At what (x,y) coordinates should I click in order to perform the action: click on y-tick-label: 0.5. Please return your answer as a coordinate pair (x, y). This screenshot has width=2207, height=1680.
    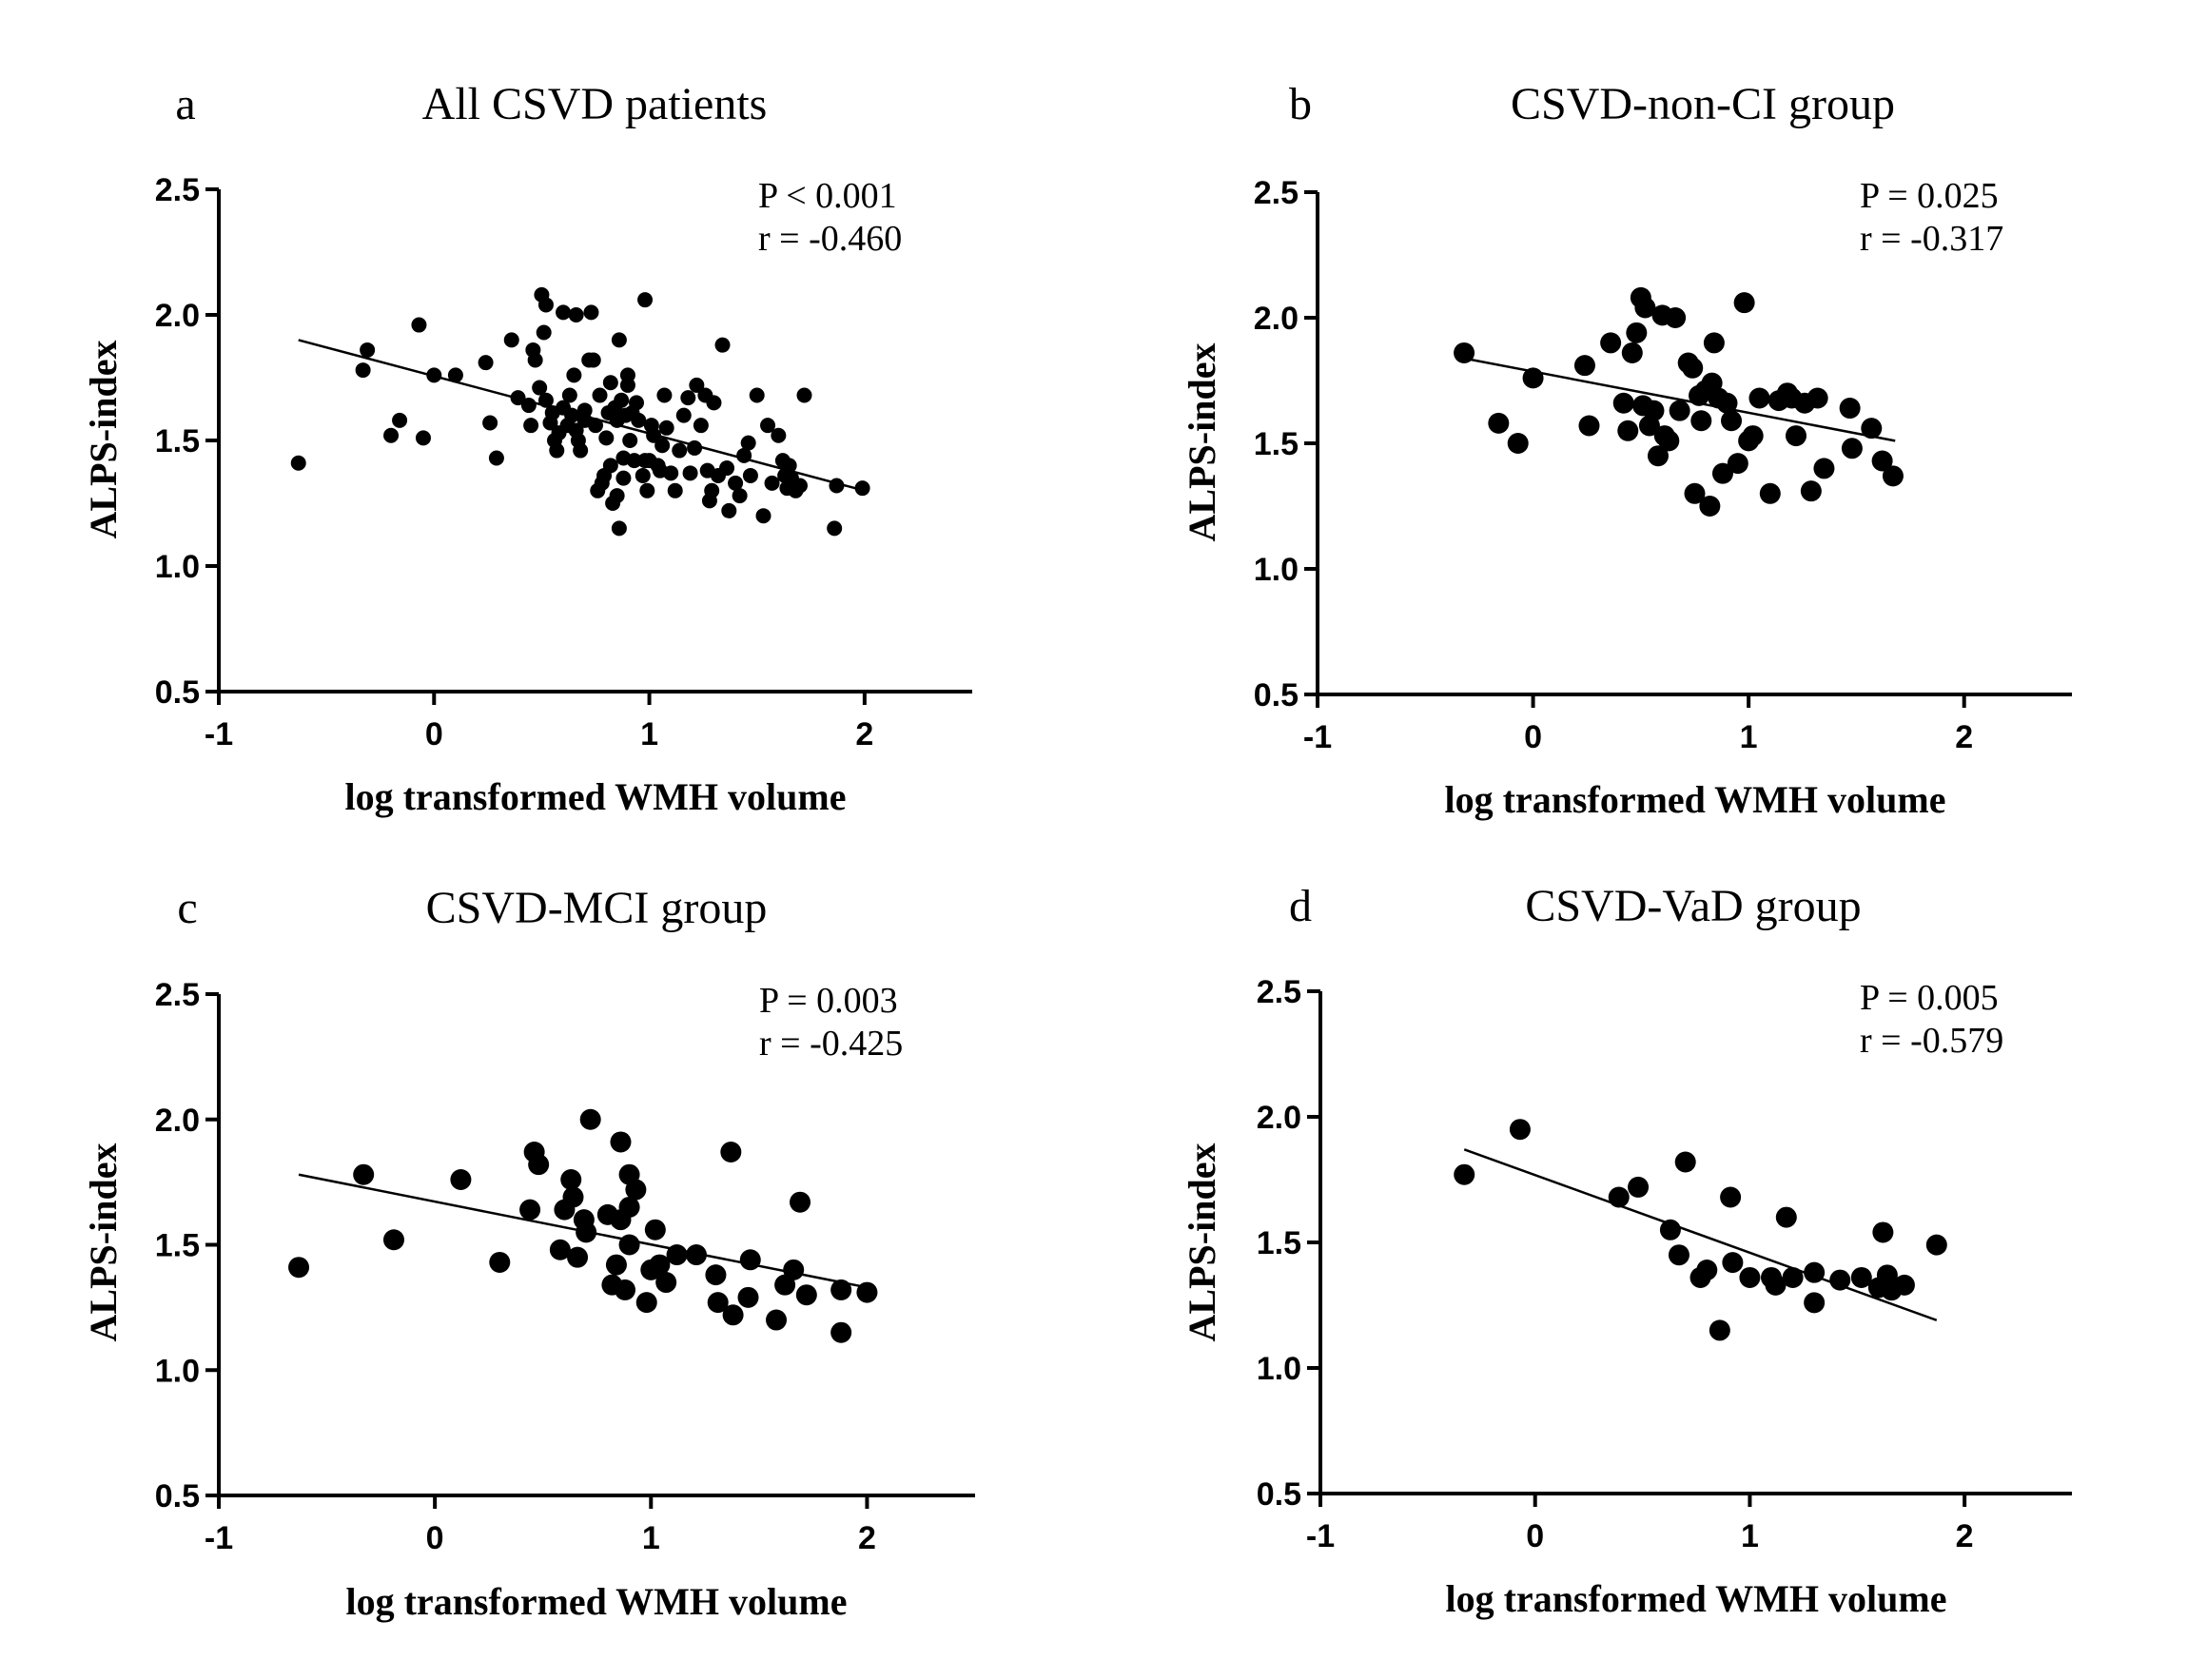
    Looking at the image, I should click on (177, 1496).